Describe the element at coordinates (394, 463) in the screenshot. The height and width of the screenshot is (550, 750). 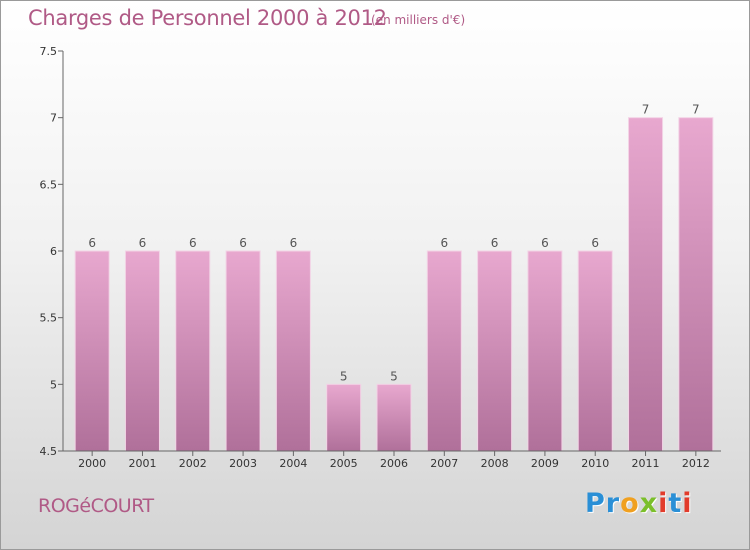
I see `x-tick-label: 2006` at that location.